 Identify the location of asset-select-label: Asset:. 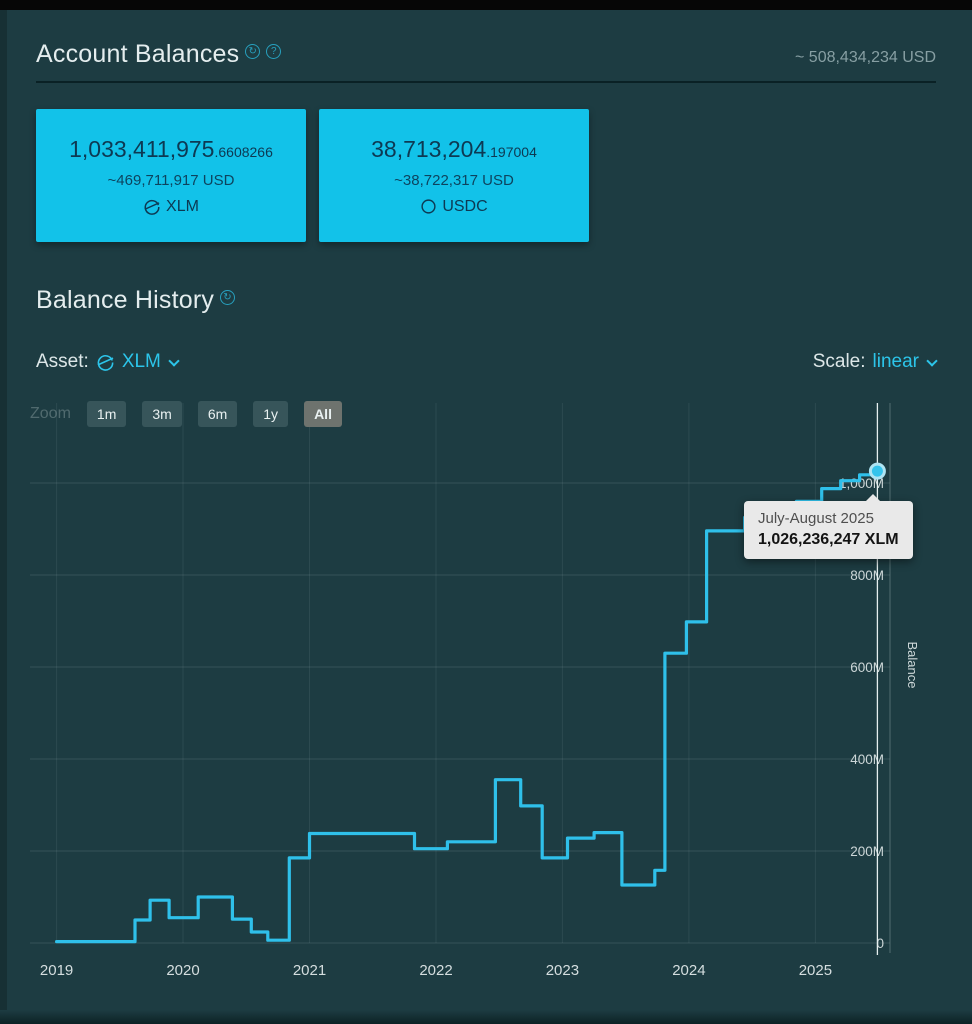
(62, 361).